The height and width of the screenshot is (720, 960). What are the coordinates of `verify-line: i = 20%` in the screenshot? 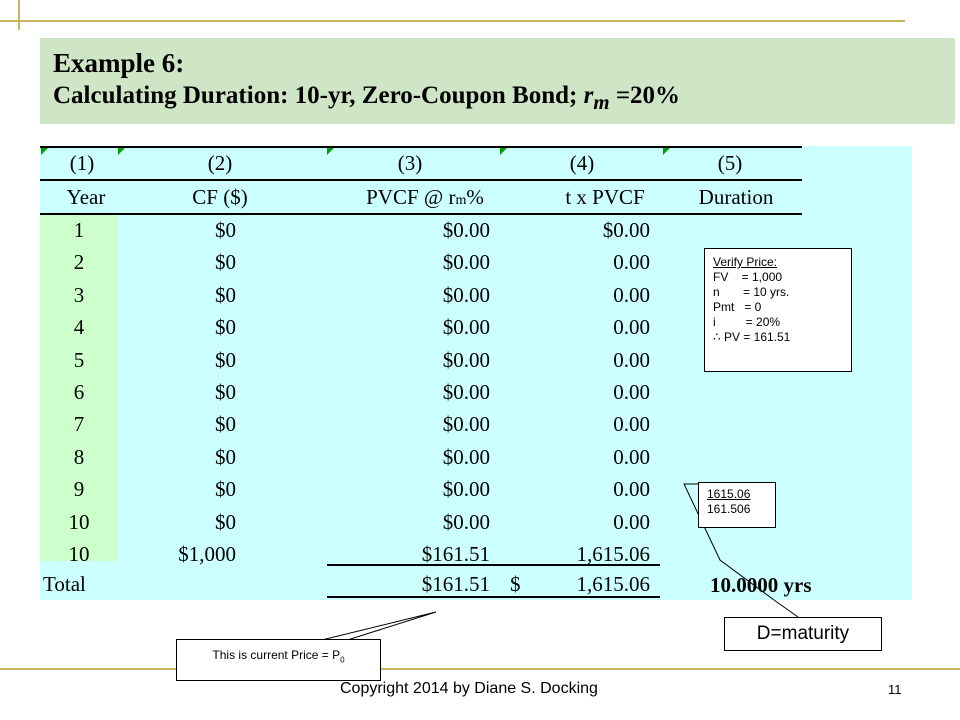 It's located at (747, 322).